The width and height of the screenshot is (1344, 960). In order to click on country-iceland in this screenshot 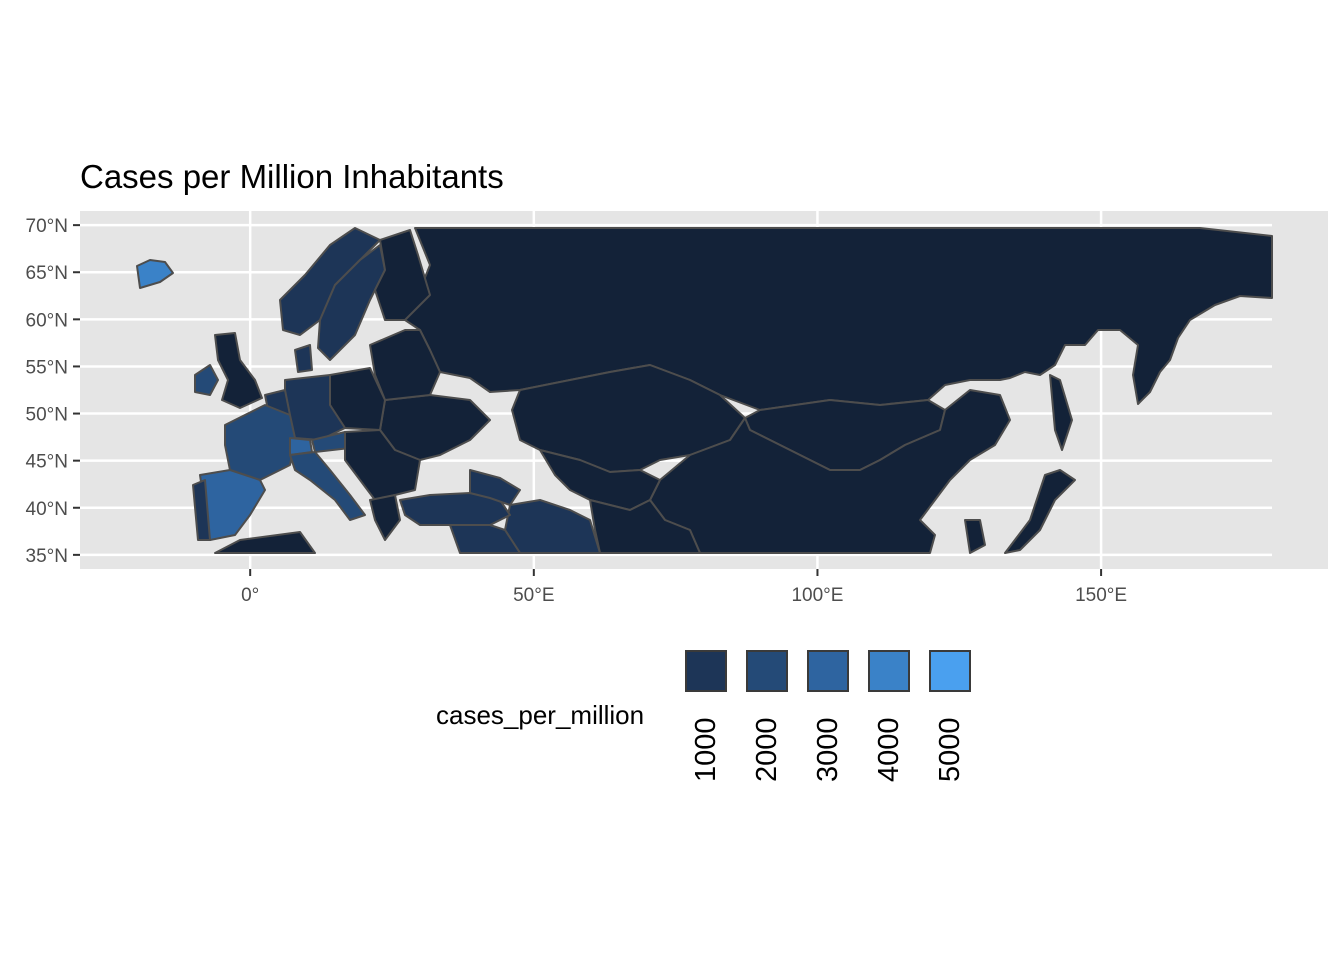, I will do `click(155, 274)`.